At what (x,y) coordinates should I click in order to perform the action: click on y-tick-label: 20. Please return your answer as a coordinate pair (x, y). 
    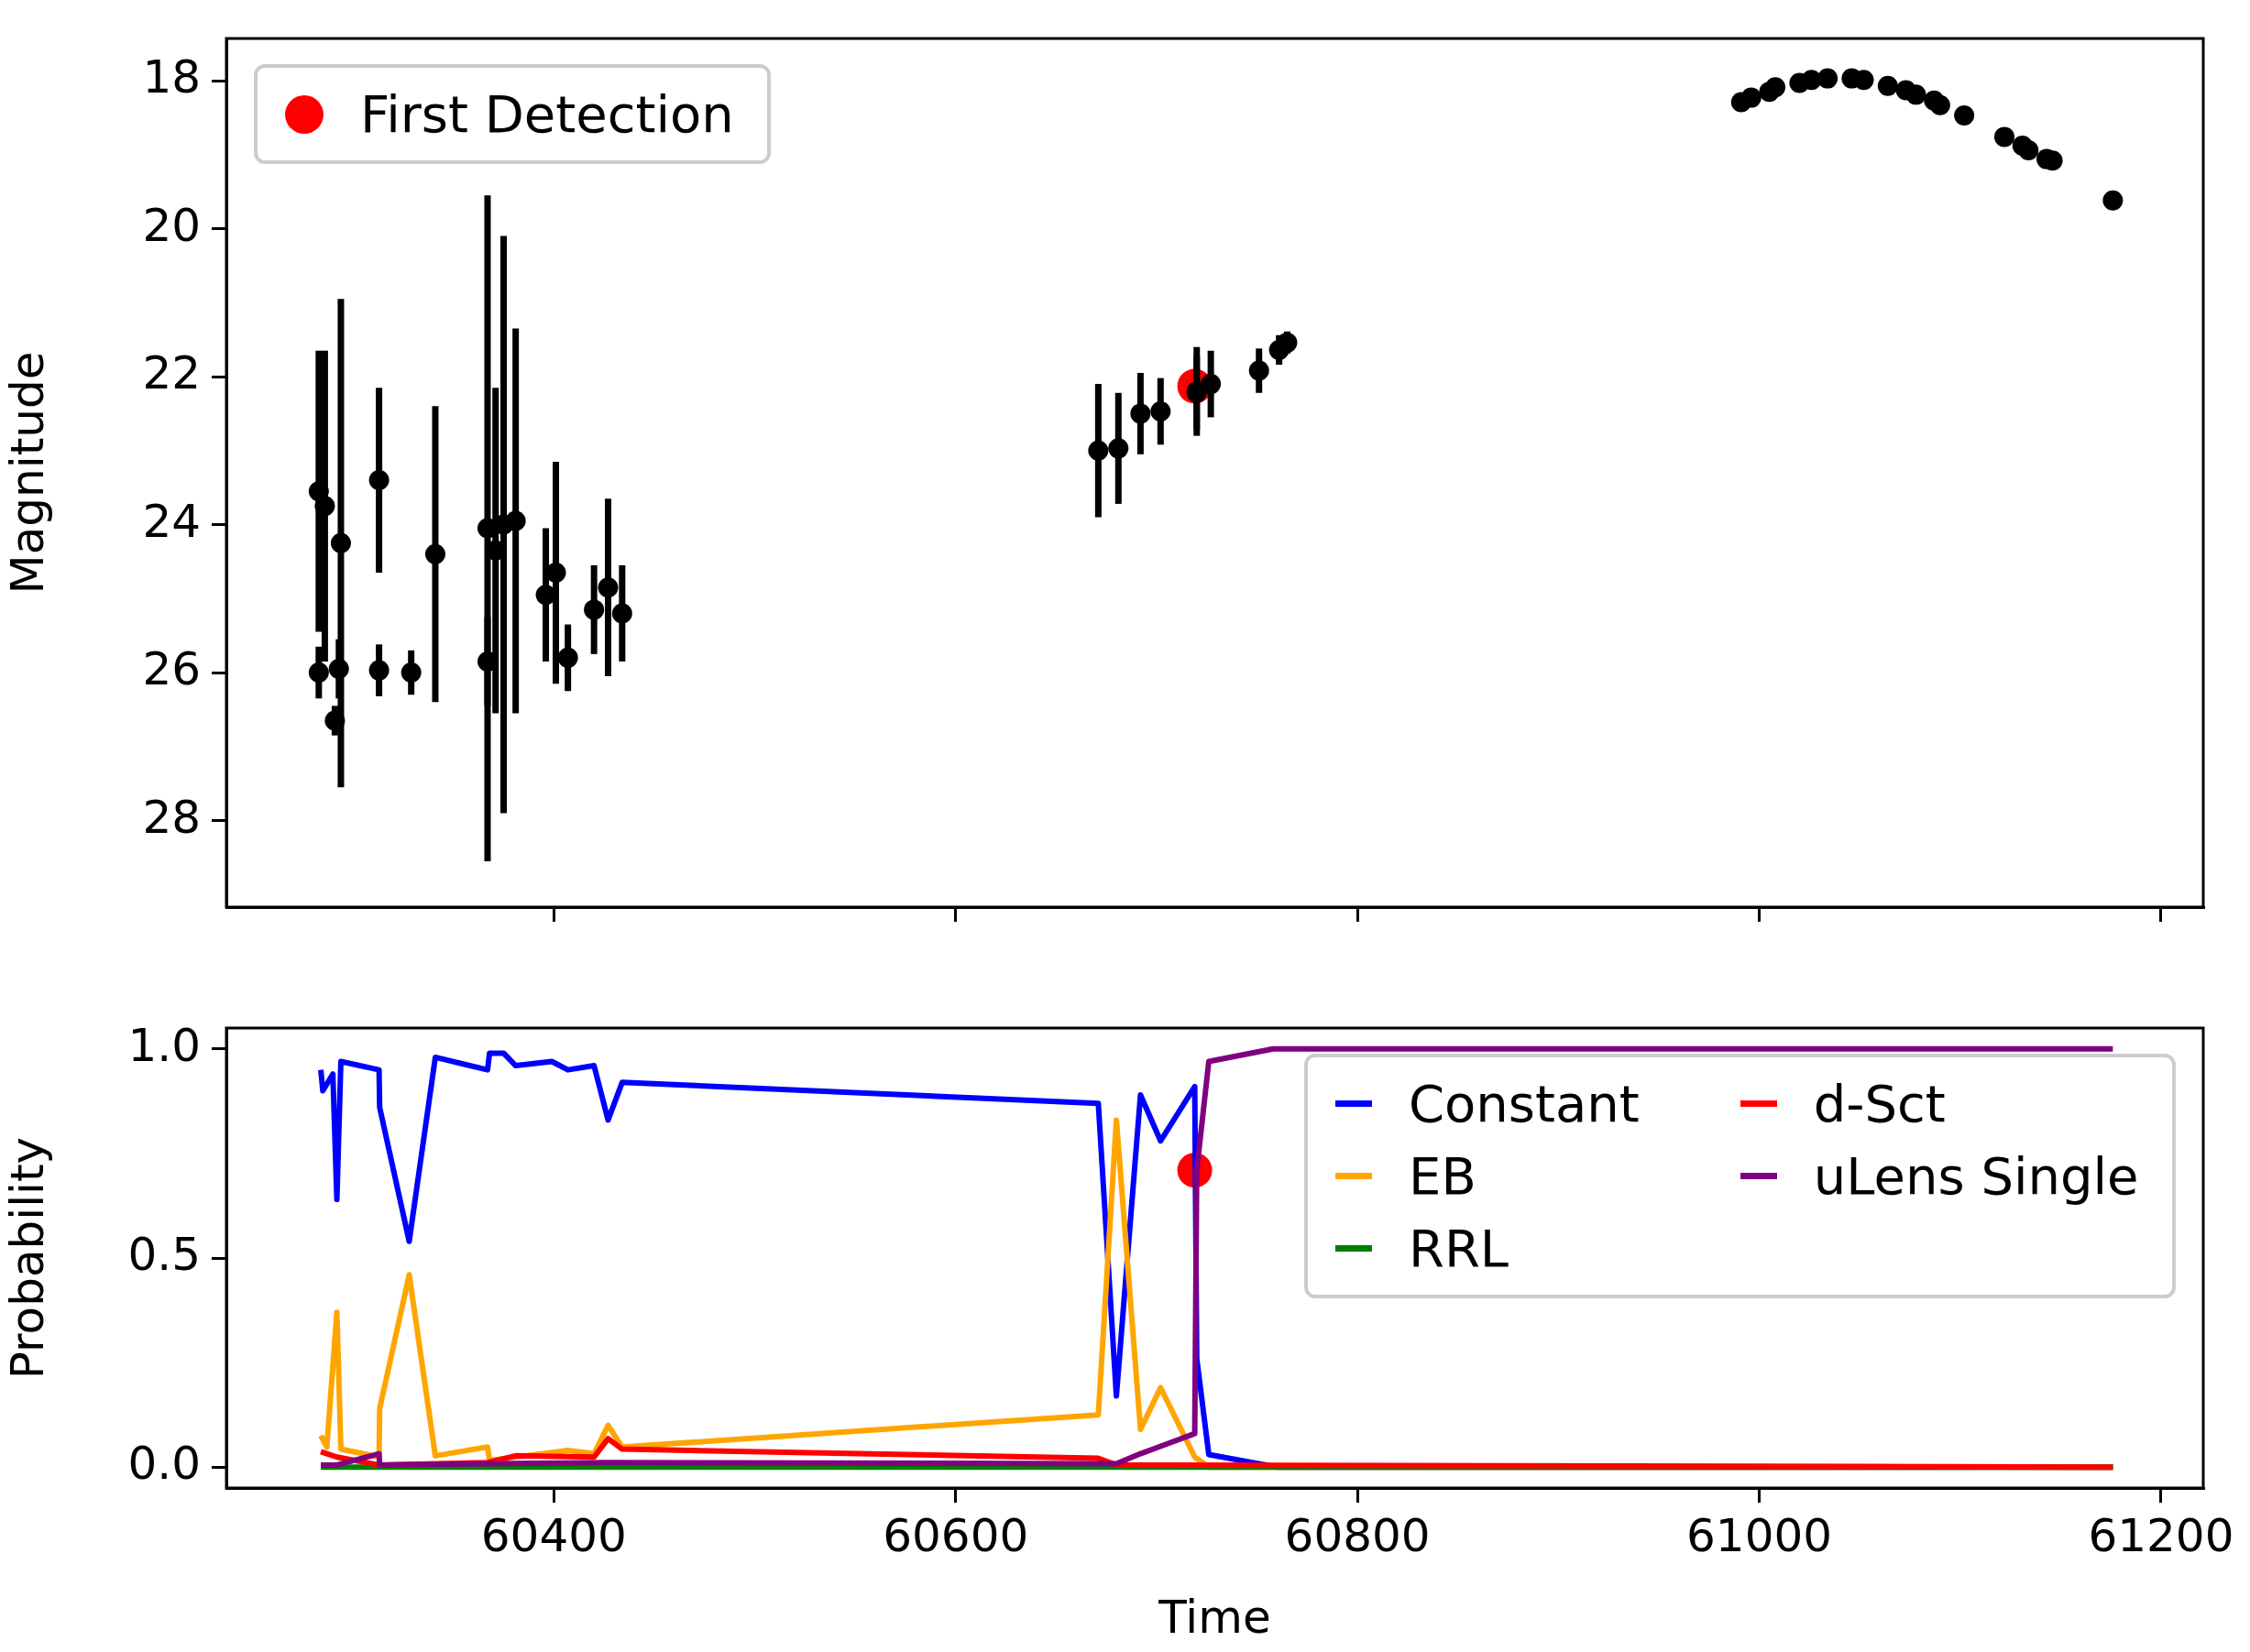
    Looking at the image, I should click on (171, 225).